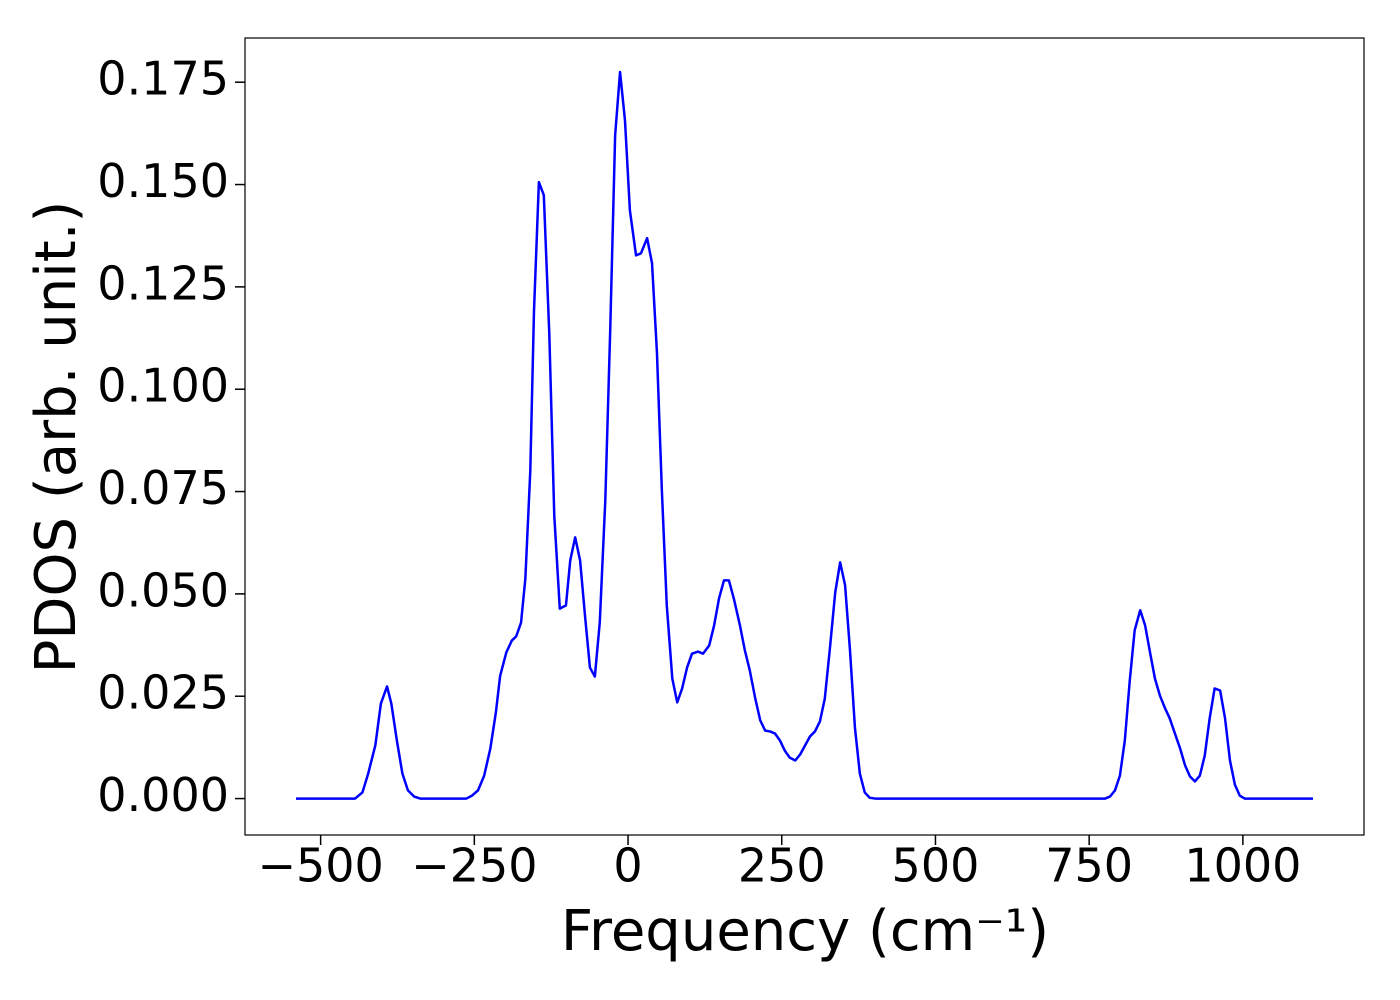 The height and width of the screenshot is (1000, 1400). I want to click on x-tick-label: −250, so click(474, 866).